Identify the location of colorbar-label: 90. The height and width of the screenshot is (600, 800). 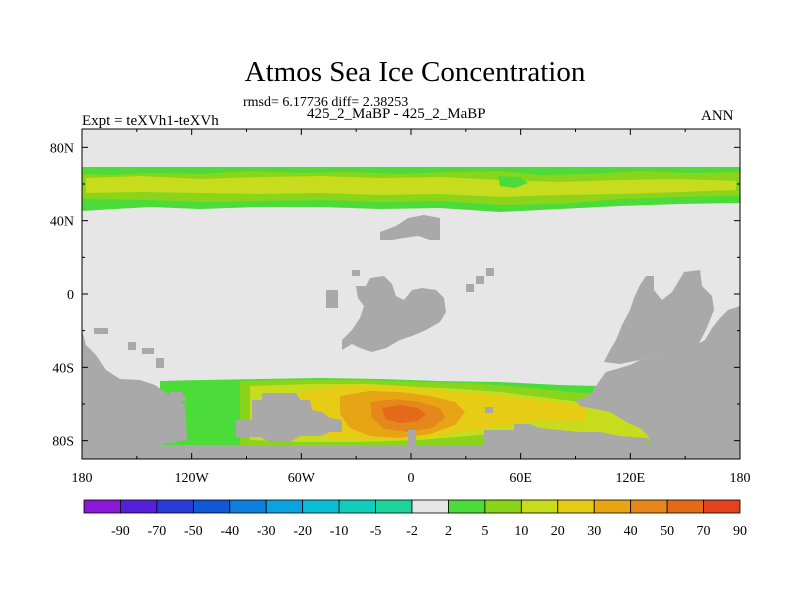
(740, 531).